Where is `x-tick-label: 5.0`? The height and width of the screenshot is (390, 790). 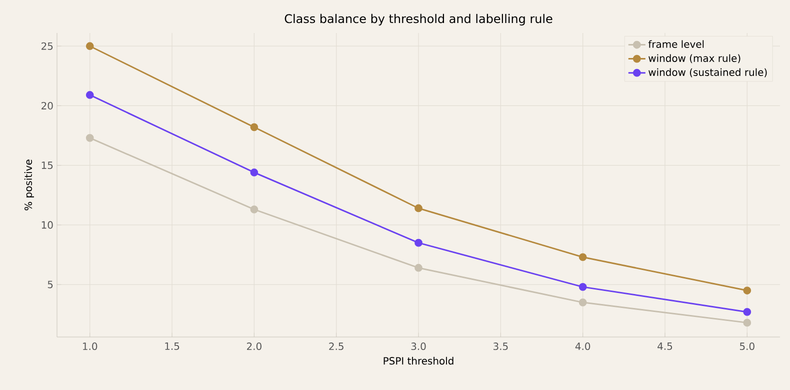 x-tick-label: 5.0 is located at coordinates (747, 346).